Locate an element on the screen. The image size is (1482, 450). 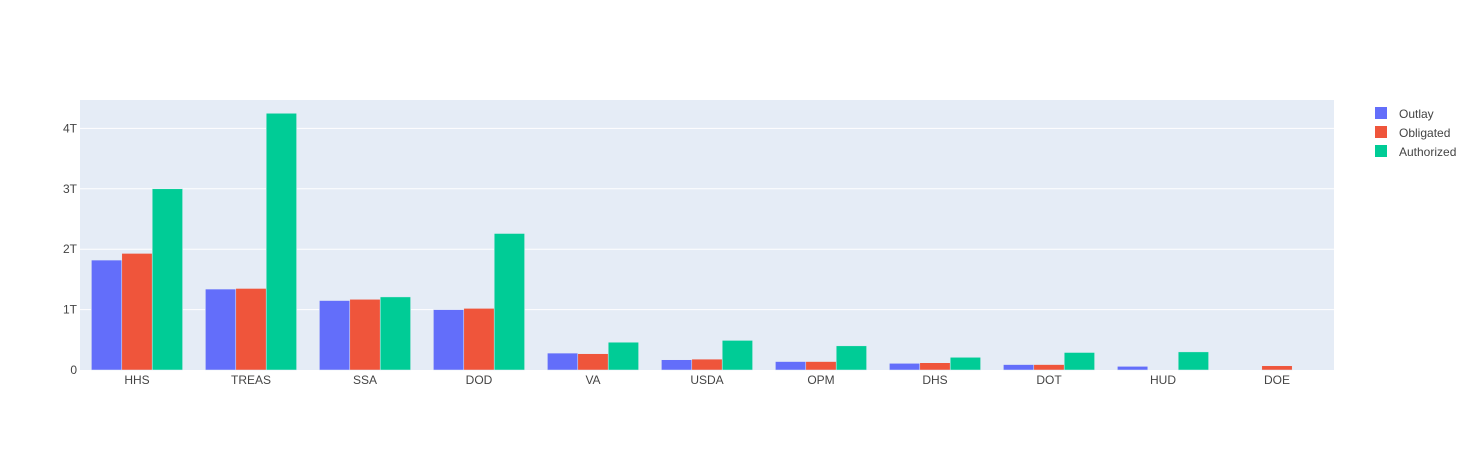
y-tick-label: 4T is located at coordinates (70, 128).